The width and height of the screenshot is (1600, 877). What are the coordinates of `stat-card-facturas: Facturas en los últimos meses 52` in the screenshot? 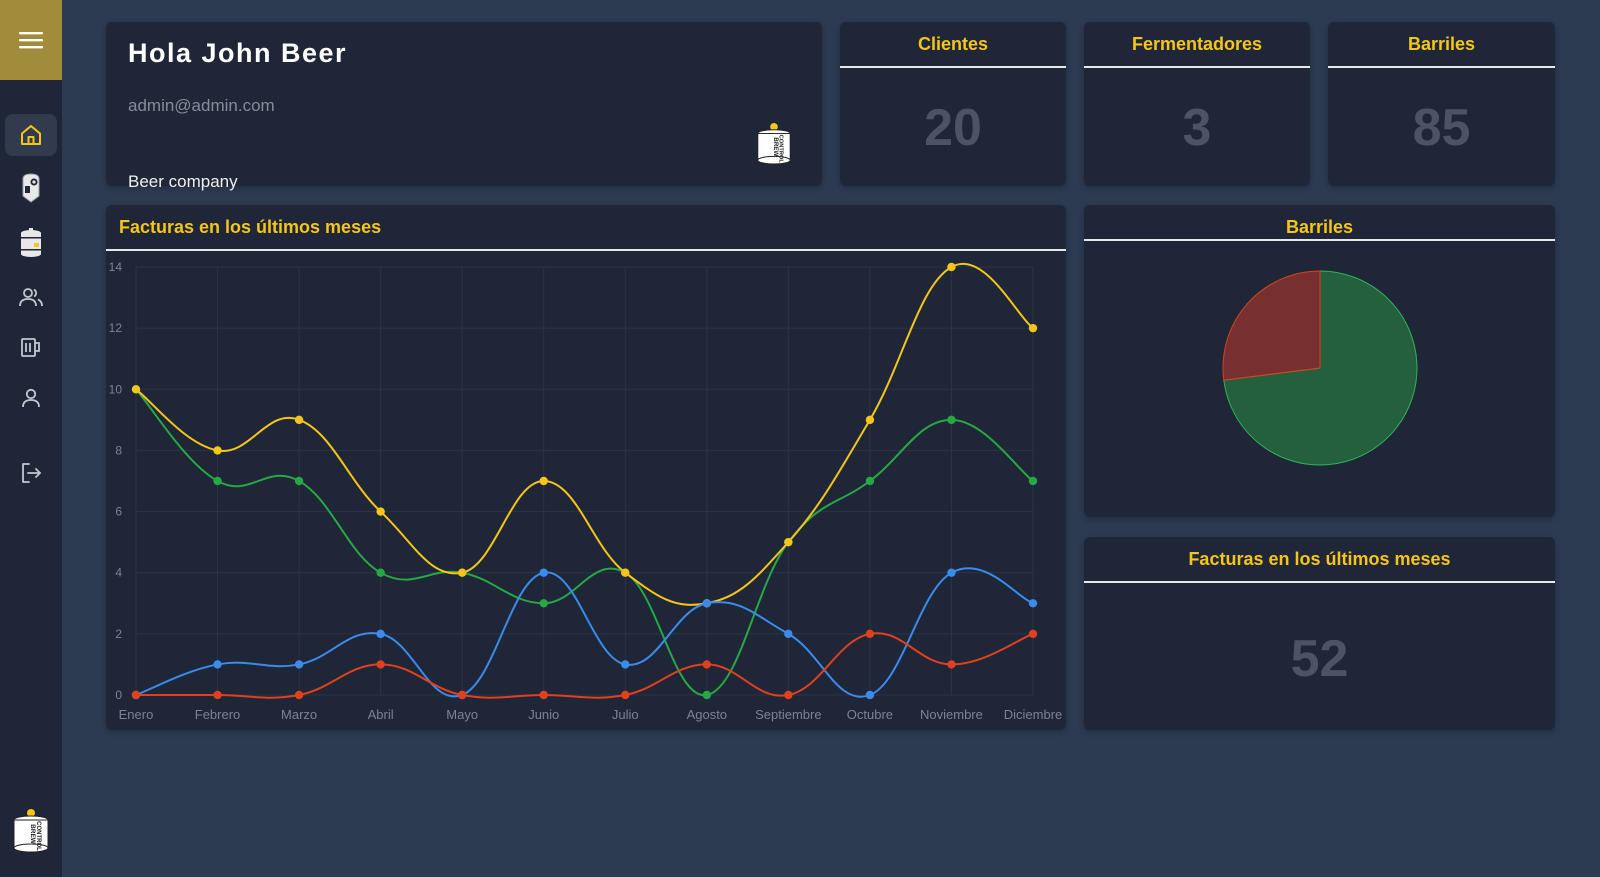 It's located at (1319, 633).